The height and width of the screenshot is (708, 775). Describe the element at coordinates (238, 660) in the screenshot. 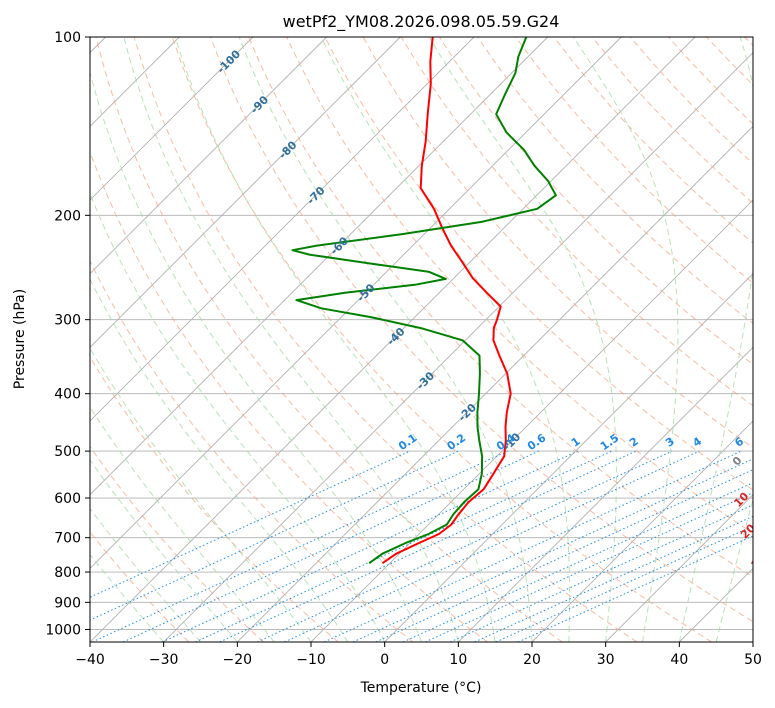

I see `x-tick-label: −20` at that location.